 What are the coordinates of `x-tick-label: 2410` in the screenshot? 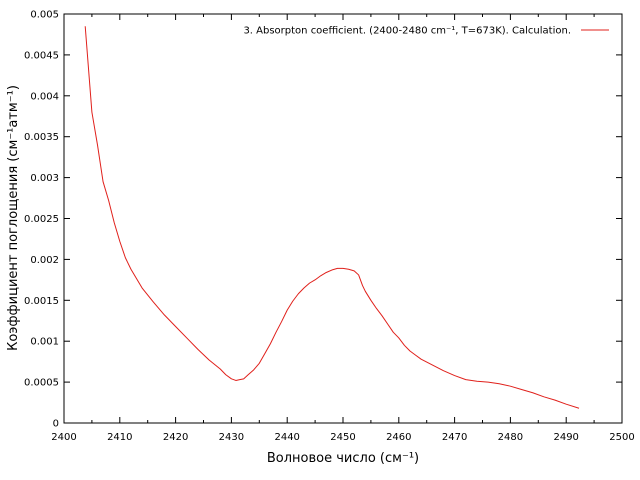 It's located at (119, 437).